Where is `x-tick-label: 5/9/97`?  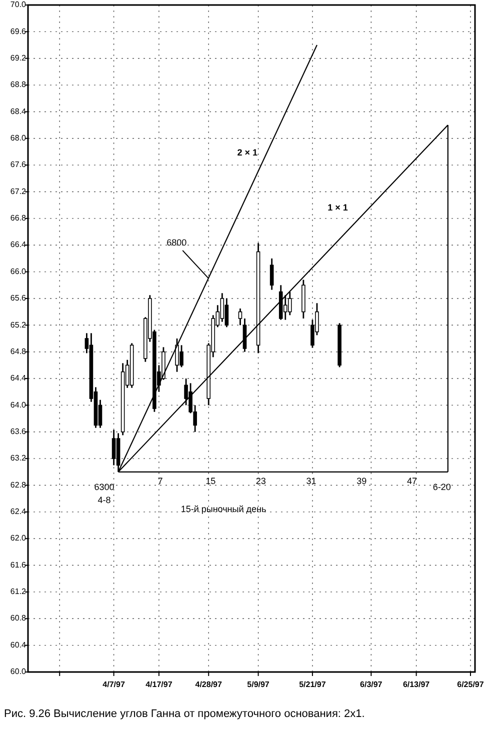
x-tick-label: 5/9/97 is located at coordinates (258, 684).